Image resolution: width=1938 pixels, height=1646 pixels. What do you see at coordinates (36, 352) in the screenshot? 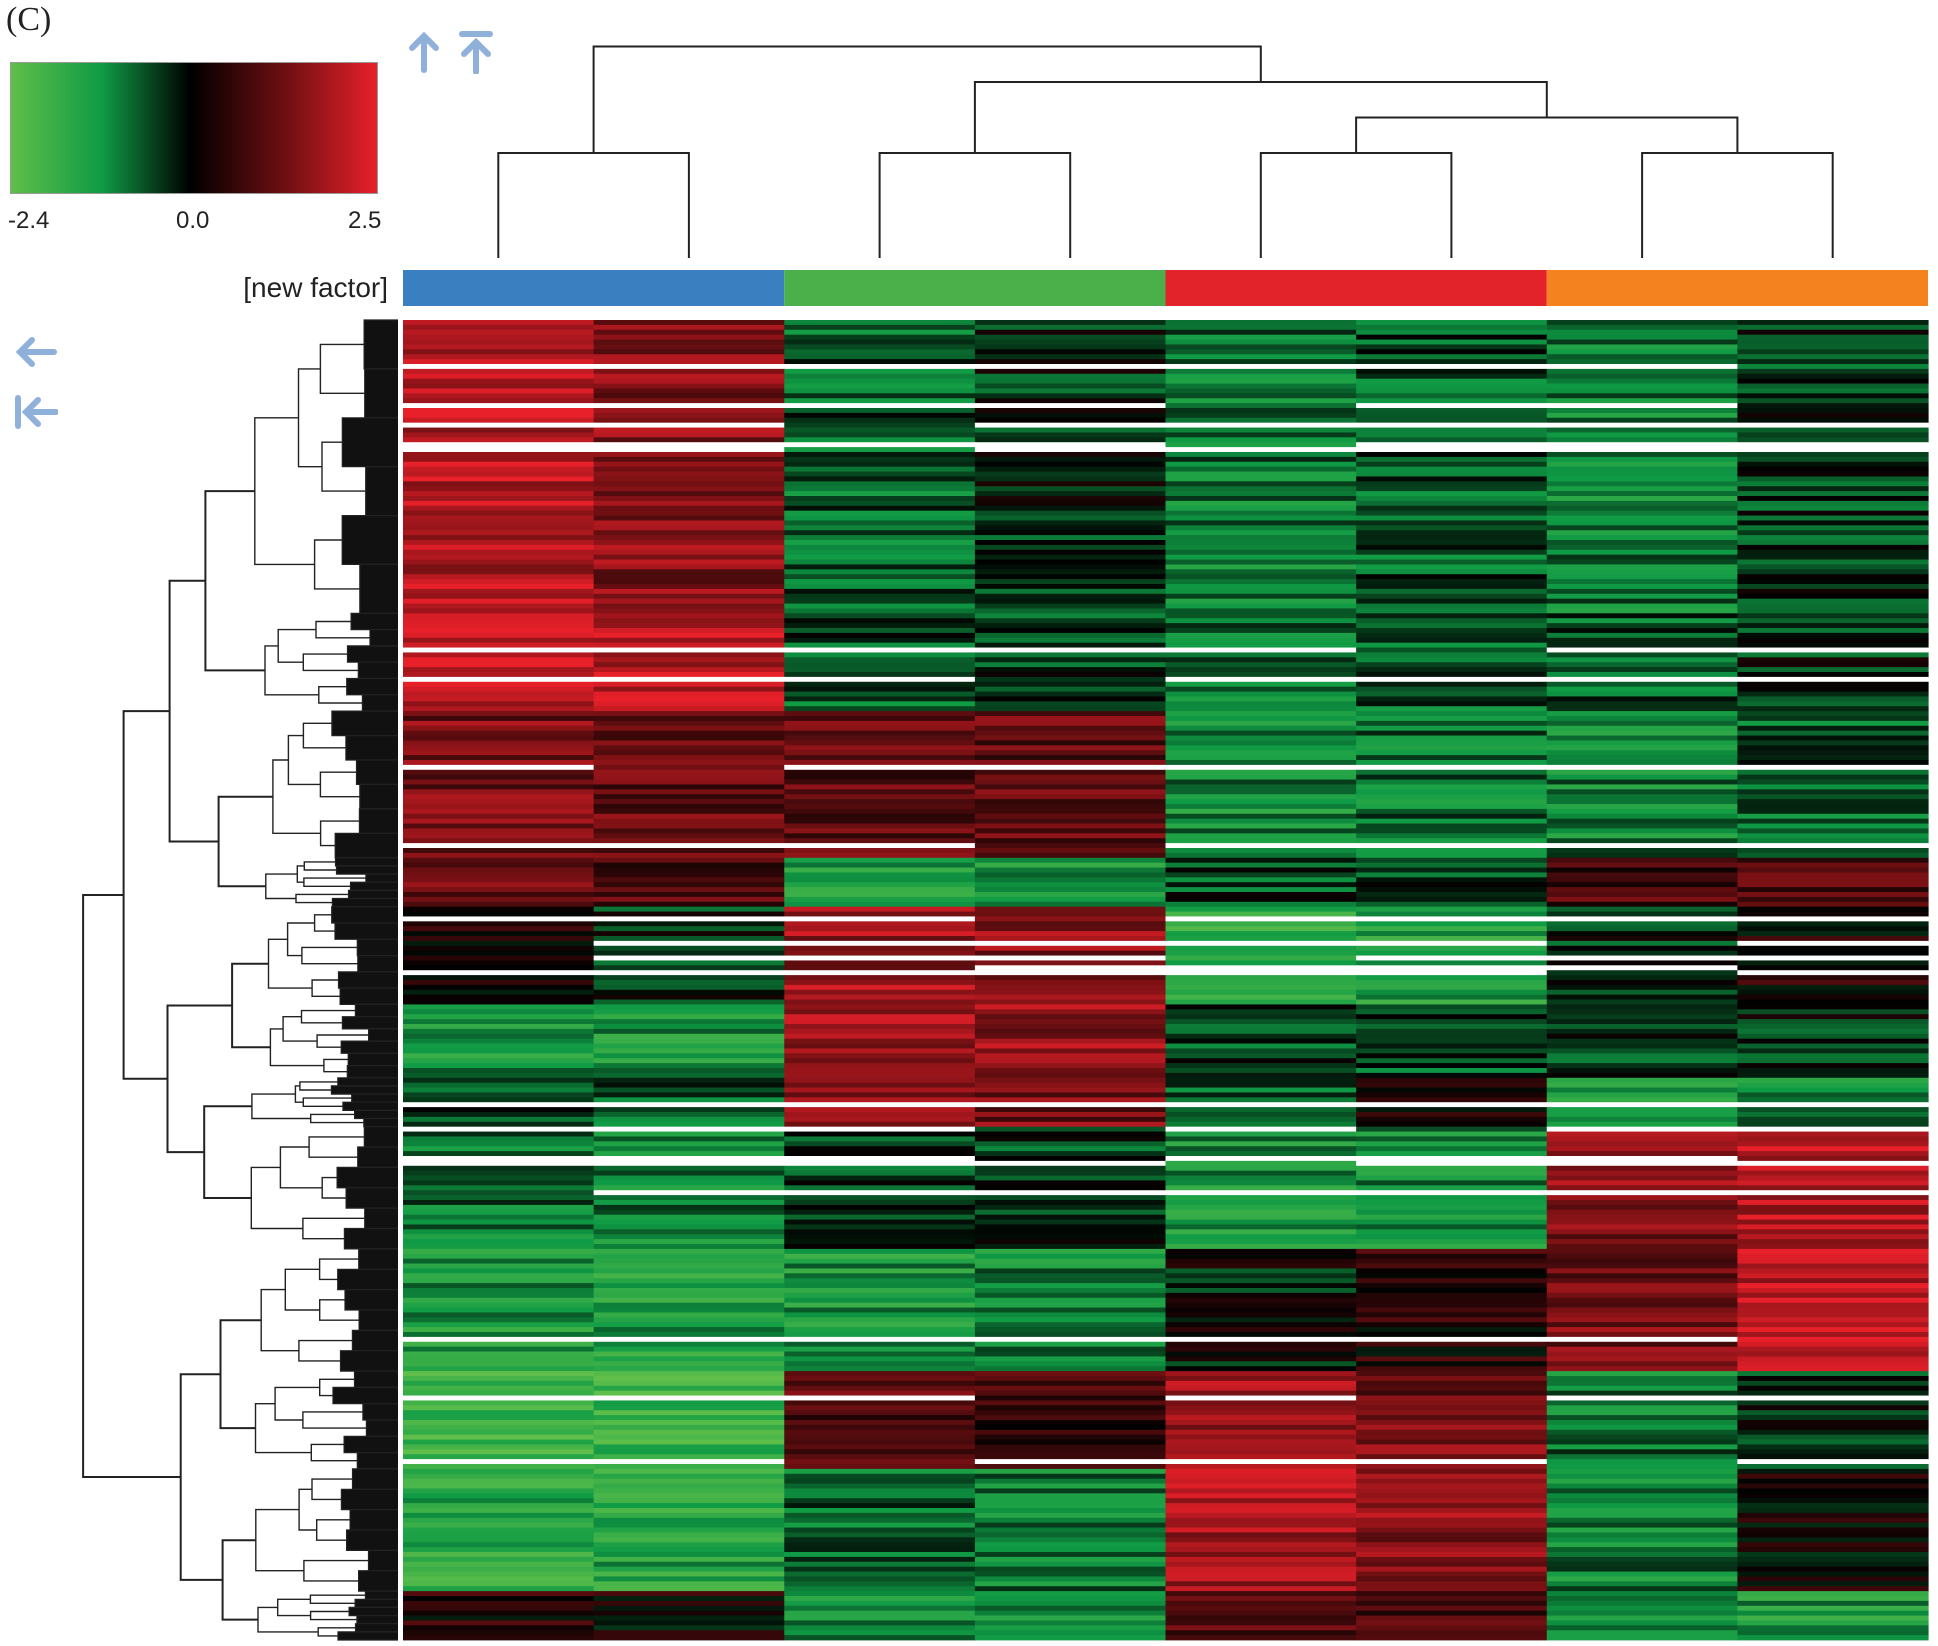
I see `arrow-left-icon` at bounding box center [36, 352].